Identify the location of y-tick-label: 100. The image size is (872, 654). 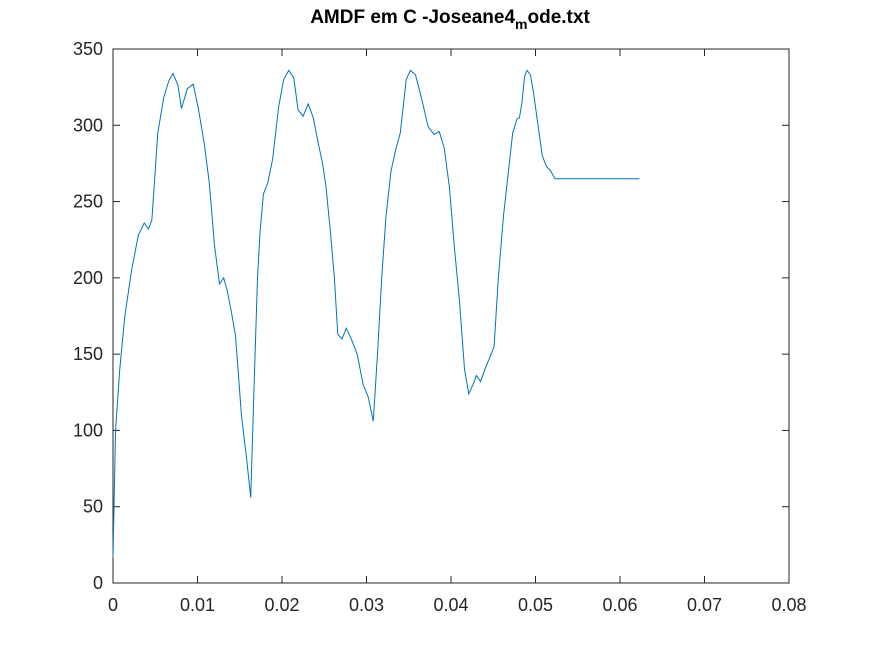
(88, 430).